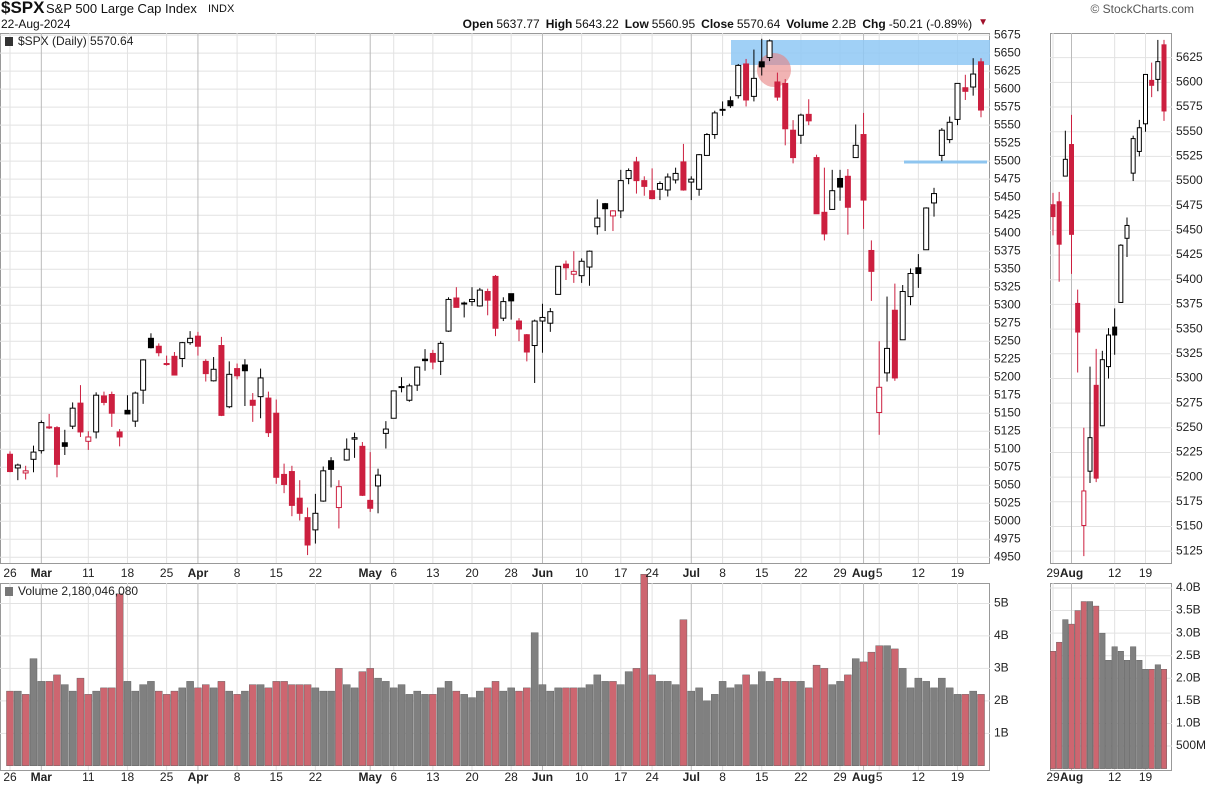  Describe the element at coordinates (621, 573) in the screenshot. I see `x-tick-label: 17` at that location.